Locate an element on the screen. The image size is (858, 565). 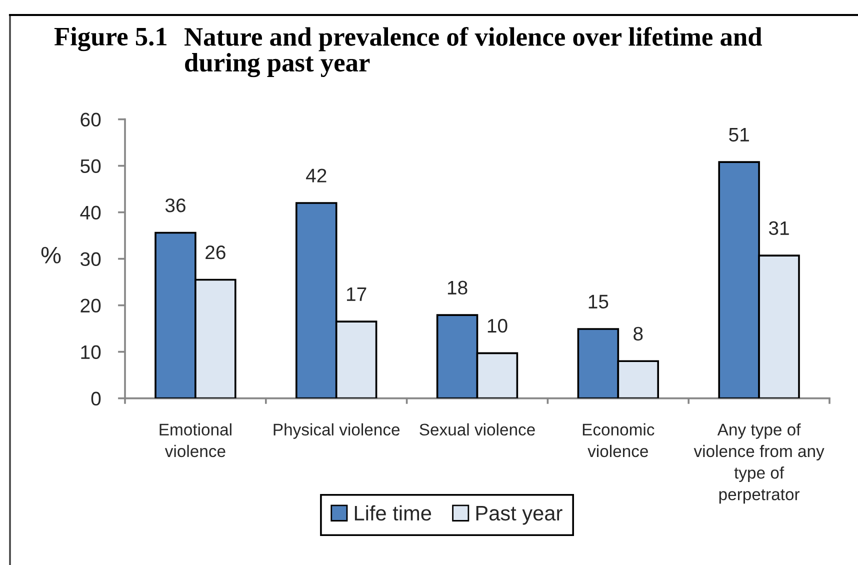
y-tick-label: 0 is located at coordinates (96, 399).